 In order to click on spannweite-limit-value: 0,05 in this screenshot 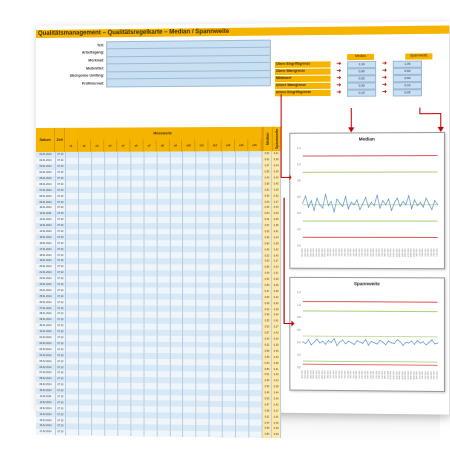, I will do `click(407, 93)`.